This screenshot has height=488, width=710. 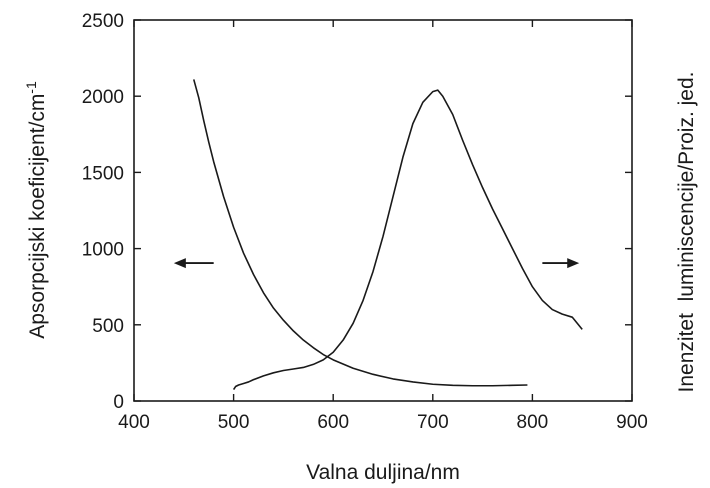 I want to click on y-axis-title-left-superscript: -1, so click(x=31, y=87).